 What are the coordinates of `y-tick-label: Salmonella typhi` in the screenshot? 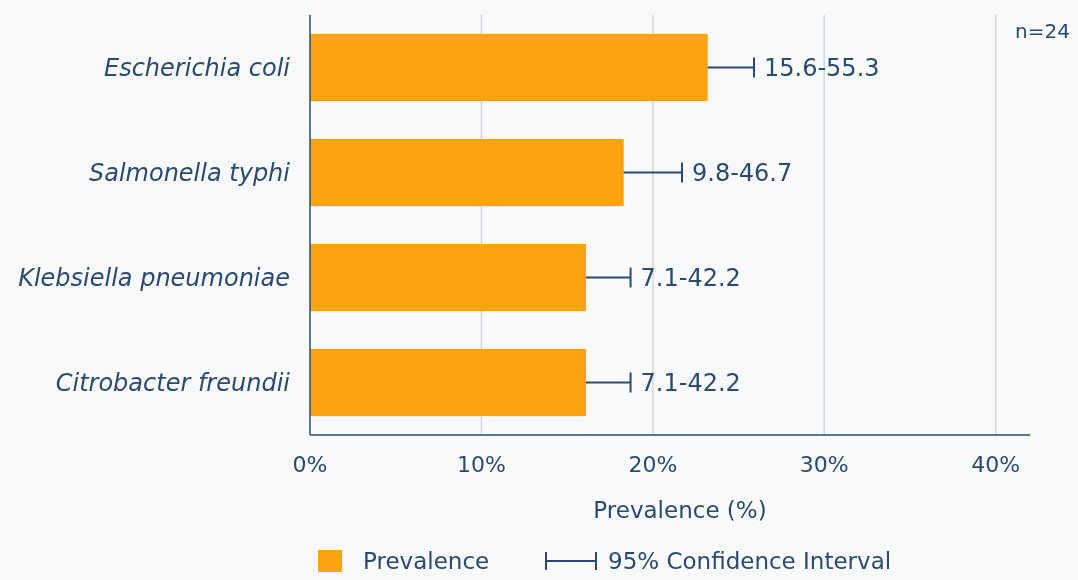 It's located at (189, 172).